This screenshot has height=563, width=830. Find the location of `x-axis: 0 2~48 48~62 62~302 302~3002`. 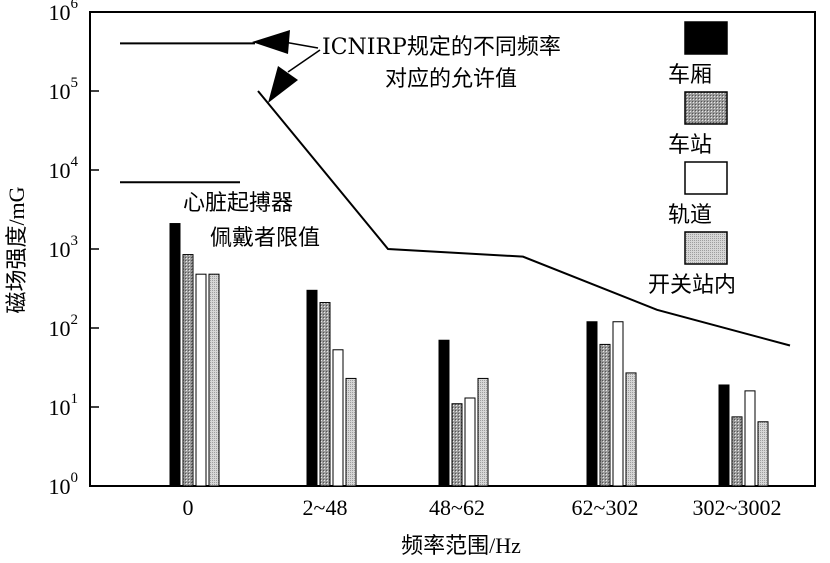

x-axis: 0 2~48 48~62 62~302 302~3002 is located at coordinates (482, 507).